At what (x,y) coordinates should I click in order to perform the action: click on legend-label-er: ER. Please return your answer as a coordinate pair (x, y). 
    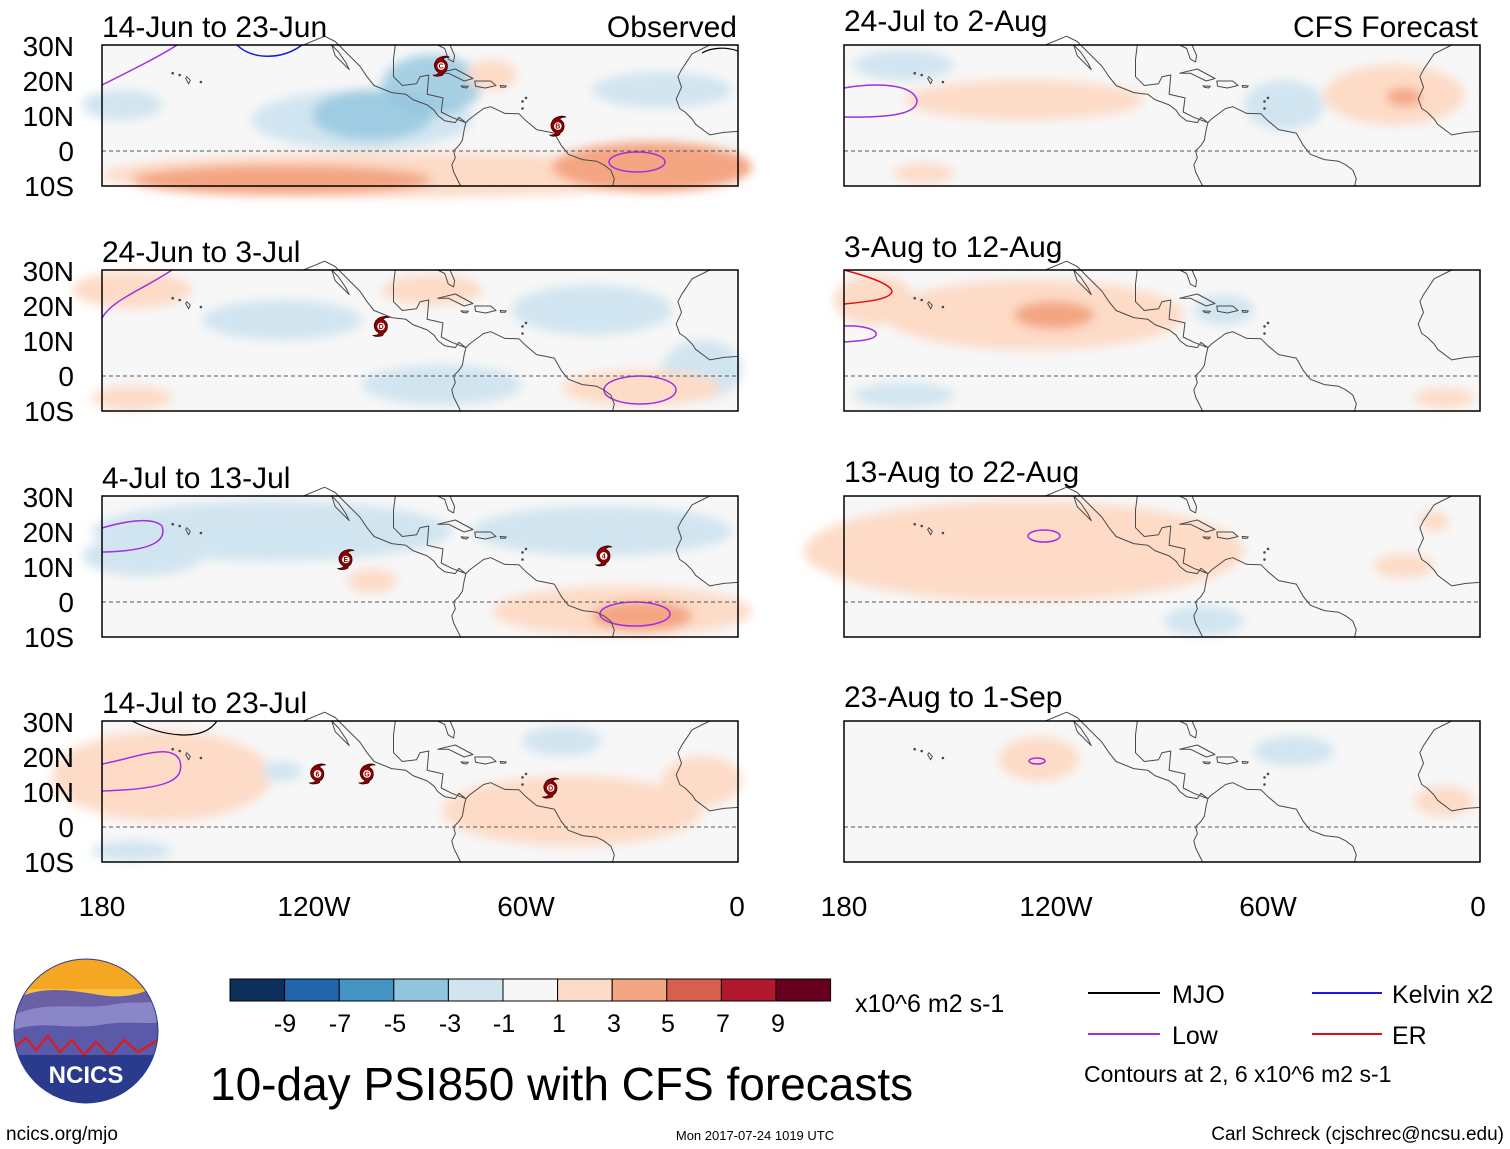
    Looking at the image, I should click on (1409, 1036).